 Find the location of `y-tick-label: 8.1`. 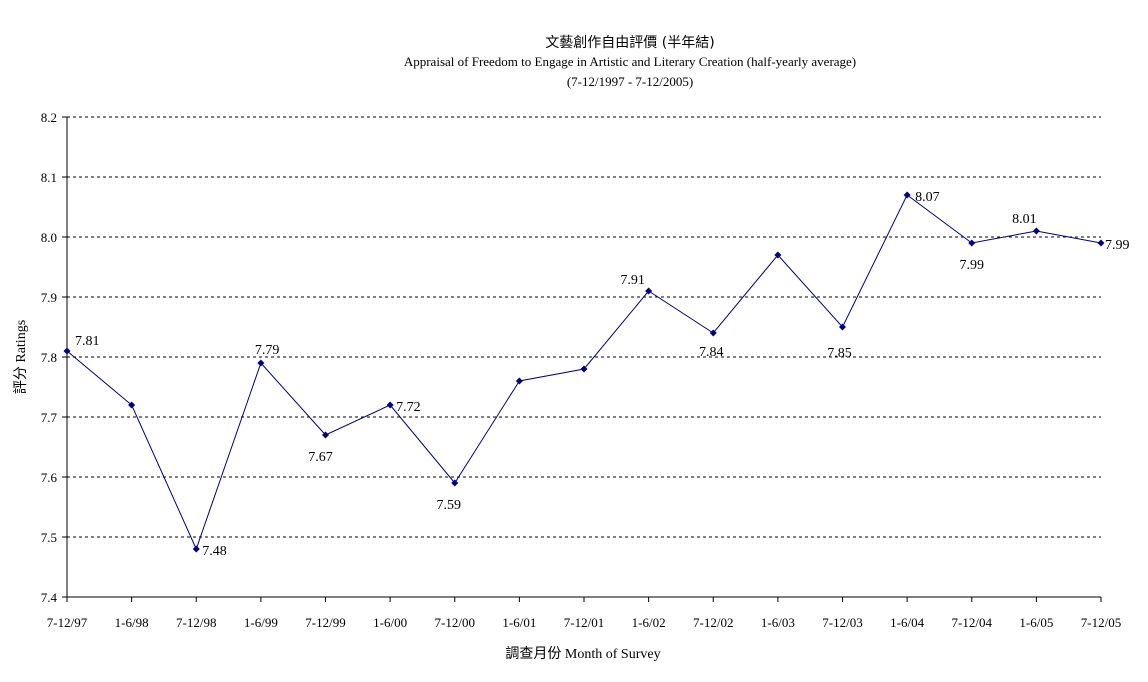

y-tick-label: 8.1 is located at coordinates (49, 177).